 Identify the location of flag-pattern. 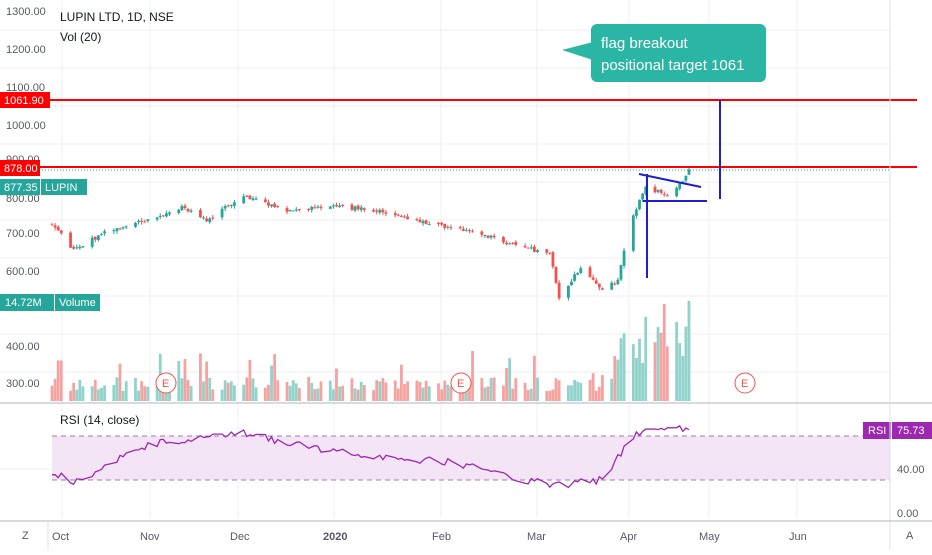
(679, 189).